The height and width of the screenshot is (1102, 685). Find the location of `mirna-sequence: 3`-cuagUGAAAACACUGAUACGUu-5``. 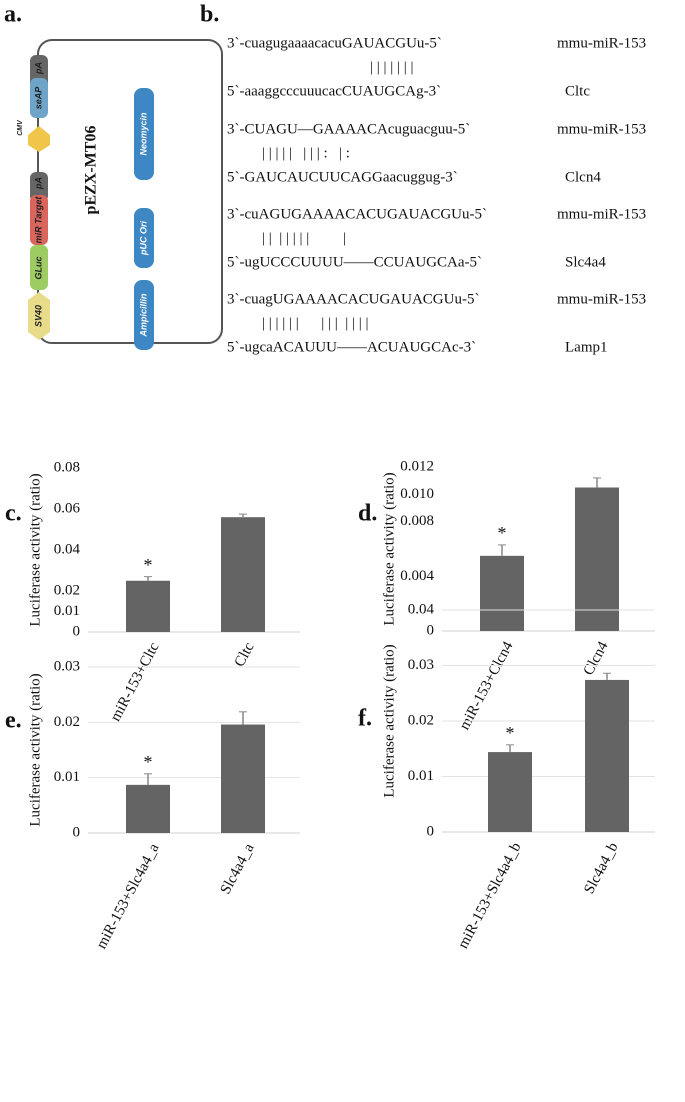

mirna-sequence: 3`-cuagUGAAAACACUGAUACGUu-5` is located at coordinates (353, 299).